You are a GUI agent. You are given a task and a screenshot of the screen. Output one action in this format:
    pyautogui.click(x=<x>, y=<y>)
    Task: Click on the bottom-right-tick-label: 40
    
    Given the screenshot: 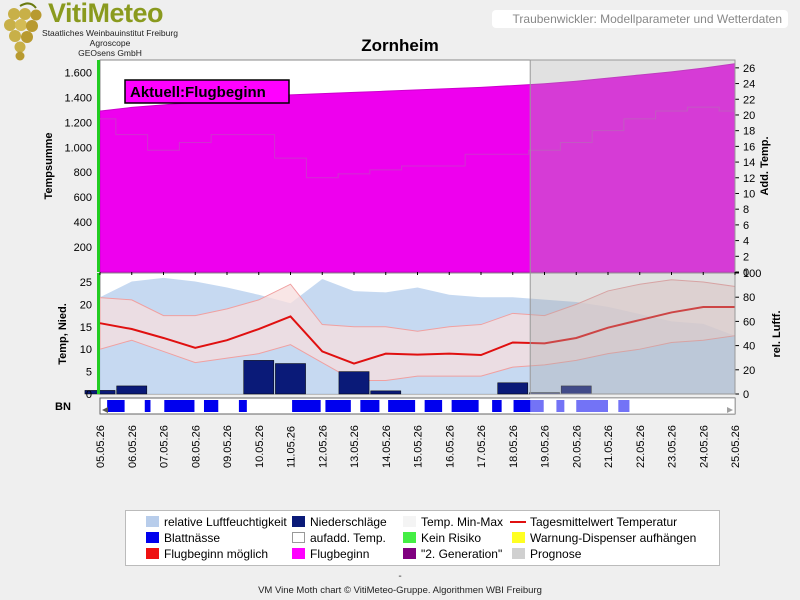 What is the action you would take?
    pyautogui.click(x=749, y=347)
    